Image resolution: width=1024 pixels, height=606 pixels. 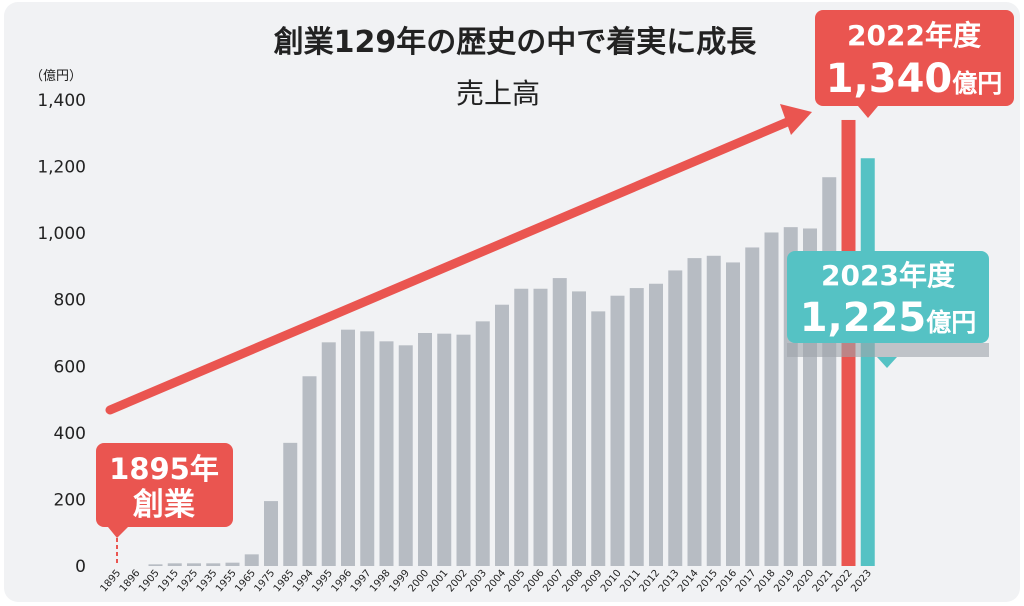 What do you see at coordinates (80, 567) in the screenshot?
I see `y-tick-label: 0` at bounding box center [80, 567].